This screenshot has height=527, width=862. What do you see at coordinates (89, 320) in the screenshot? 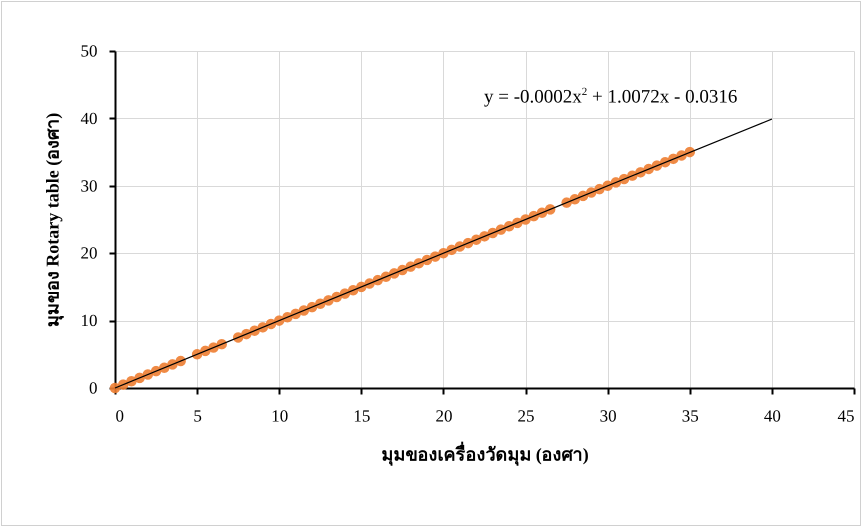
I see `y-tick-label: 10` at bounding box center [89, 320].